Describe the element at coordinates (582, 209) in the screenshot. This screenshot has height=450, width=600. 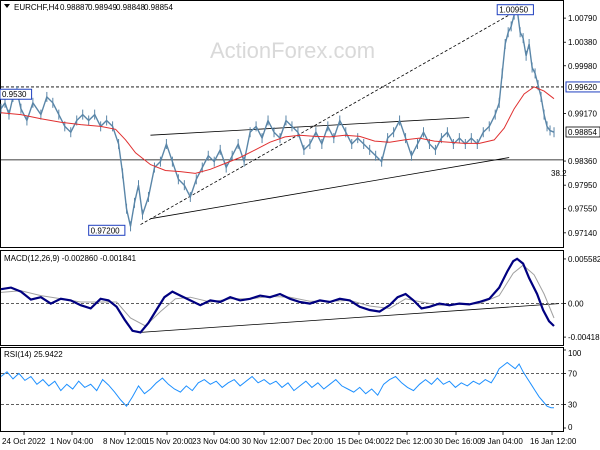
I see `price-y-tick-label: 0.97550` at that location.